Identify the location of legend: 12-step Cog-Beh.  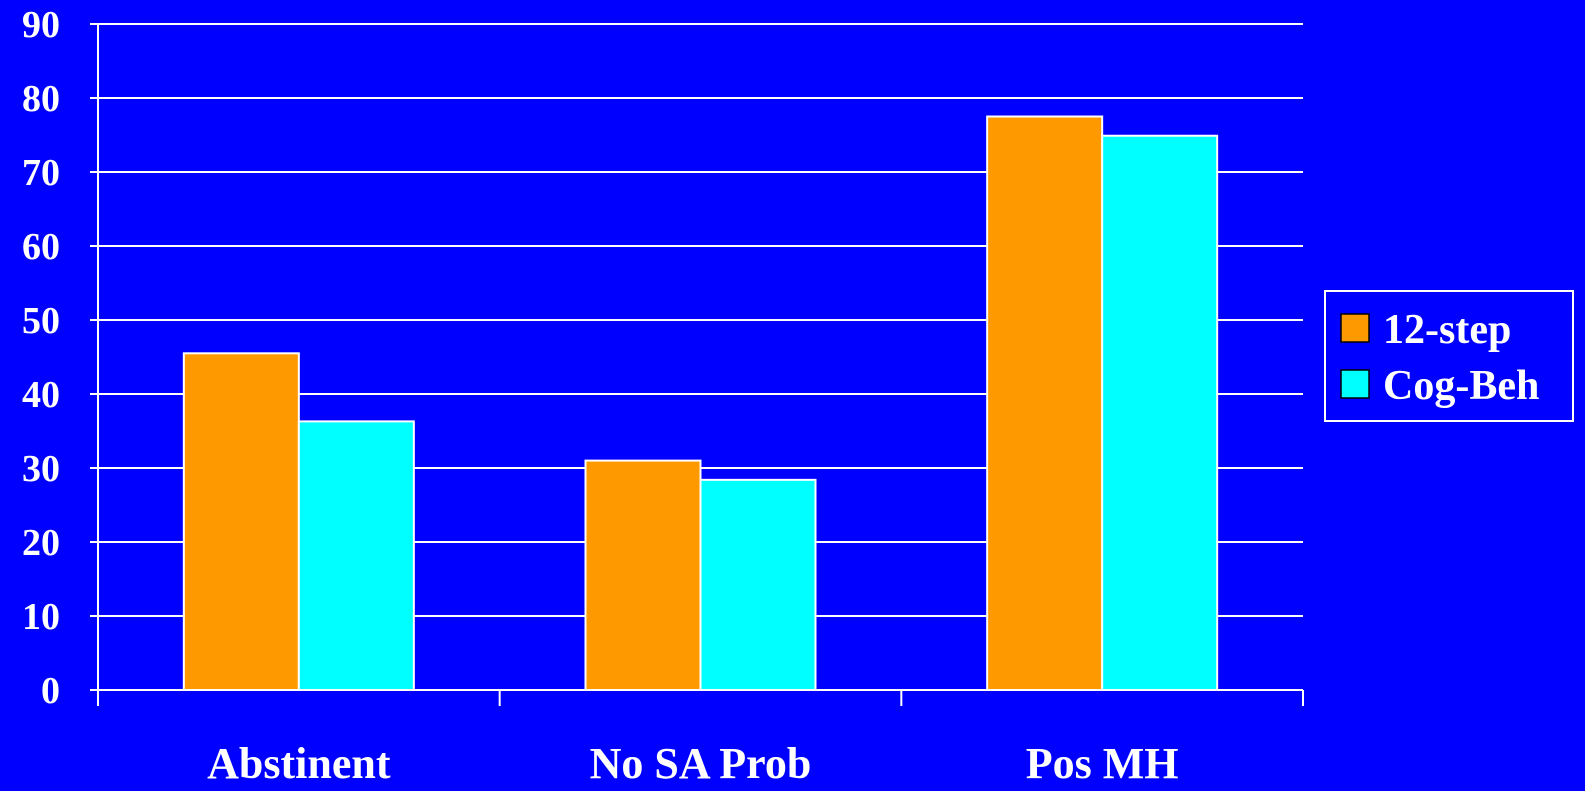
(1449, 356).